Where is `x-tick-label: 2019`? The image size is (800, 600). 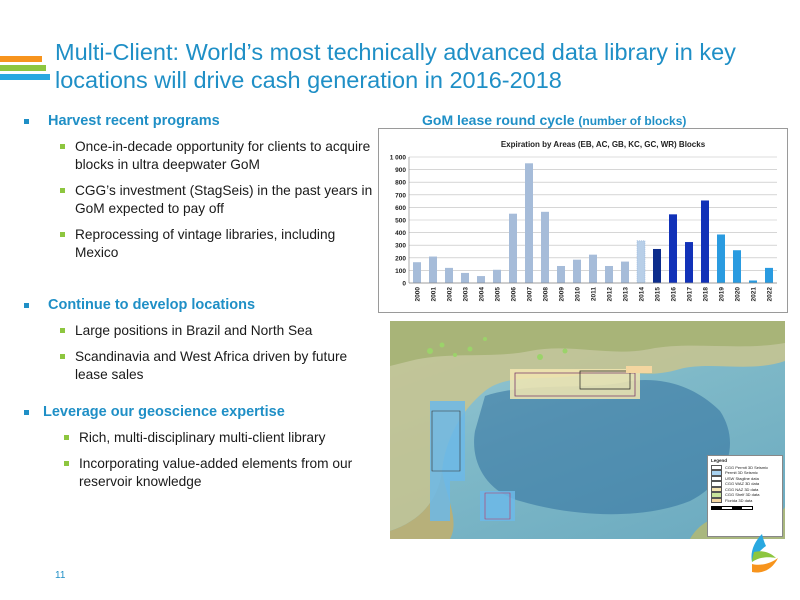 x-tick-label: 2019 is located at coordinates (721, 294).